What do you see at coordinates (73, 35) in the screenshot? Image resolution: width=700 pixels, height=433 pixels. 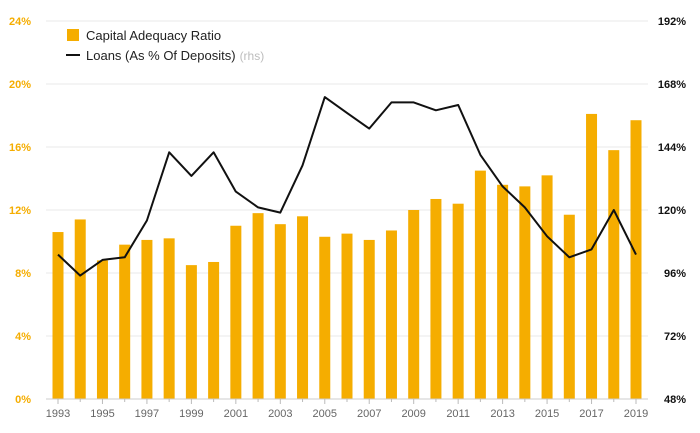 I see `legend-swatch-bar` at bounding box center [73, 35].